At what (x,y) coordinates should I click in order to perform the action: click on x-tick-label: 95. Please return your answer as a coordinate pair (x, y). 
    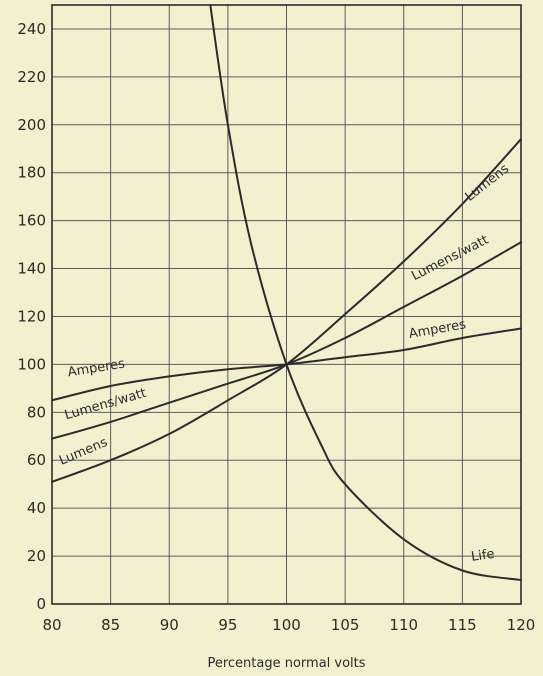
    Looking at the image, I should click on (227, 625).